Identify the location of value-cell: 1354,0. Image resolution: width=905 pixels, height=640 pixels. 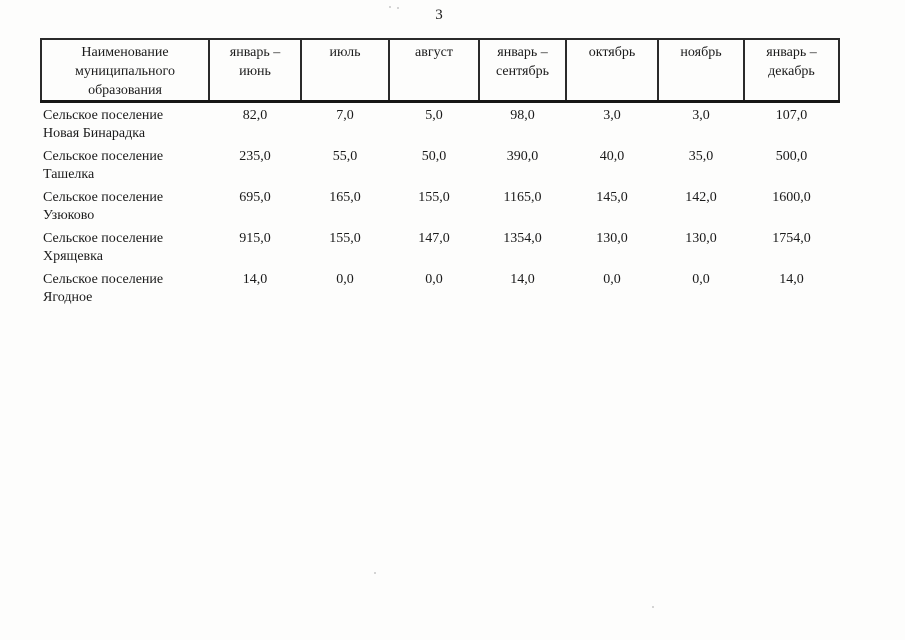
(522, 238).